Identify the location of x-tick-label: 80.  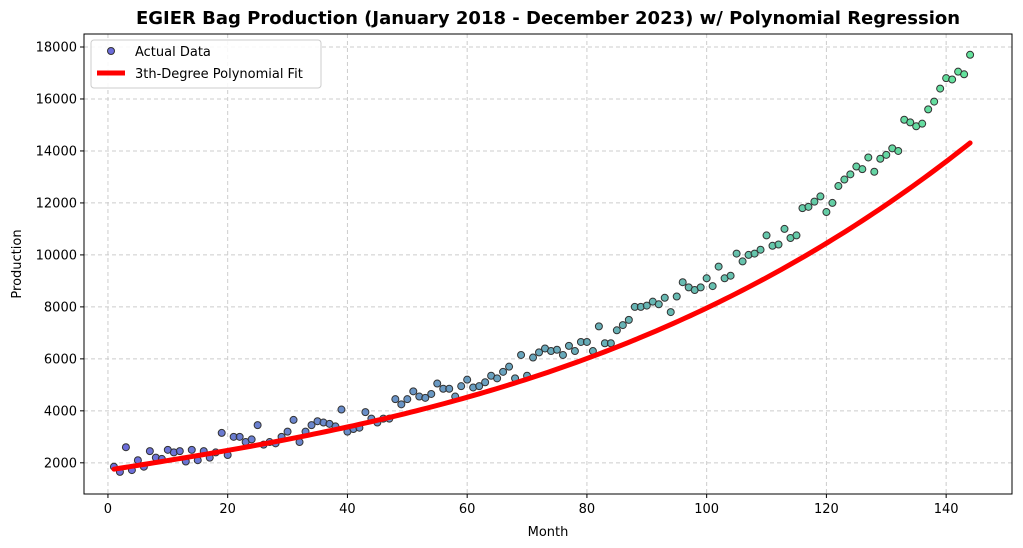
(587, 509).